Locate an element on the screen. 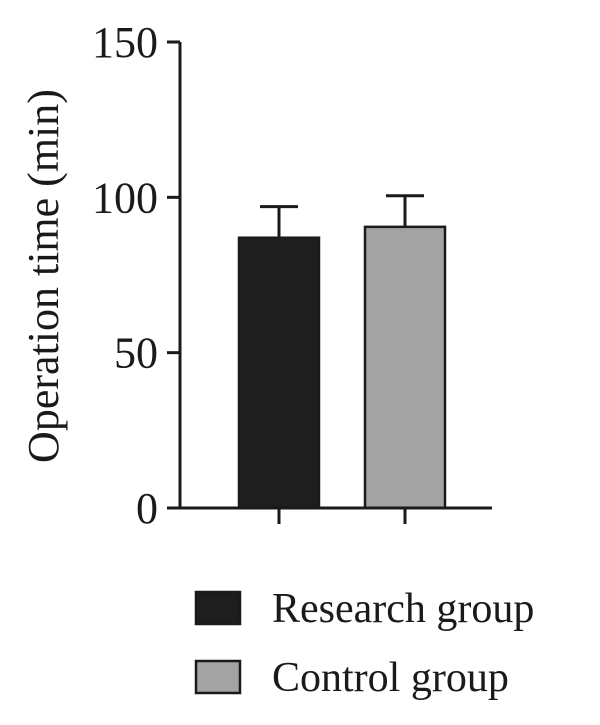 Image resolution: width=600 pixels, height=725 pixels. bar-research-group is located at coordinates (279, 373).